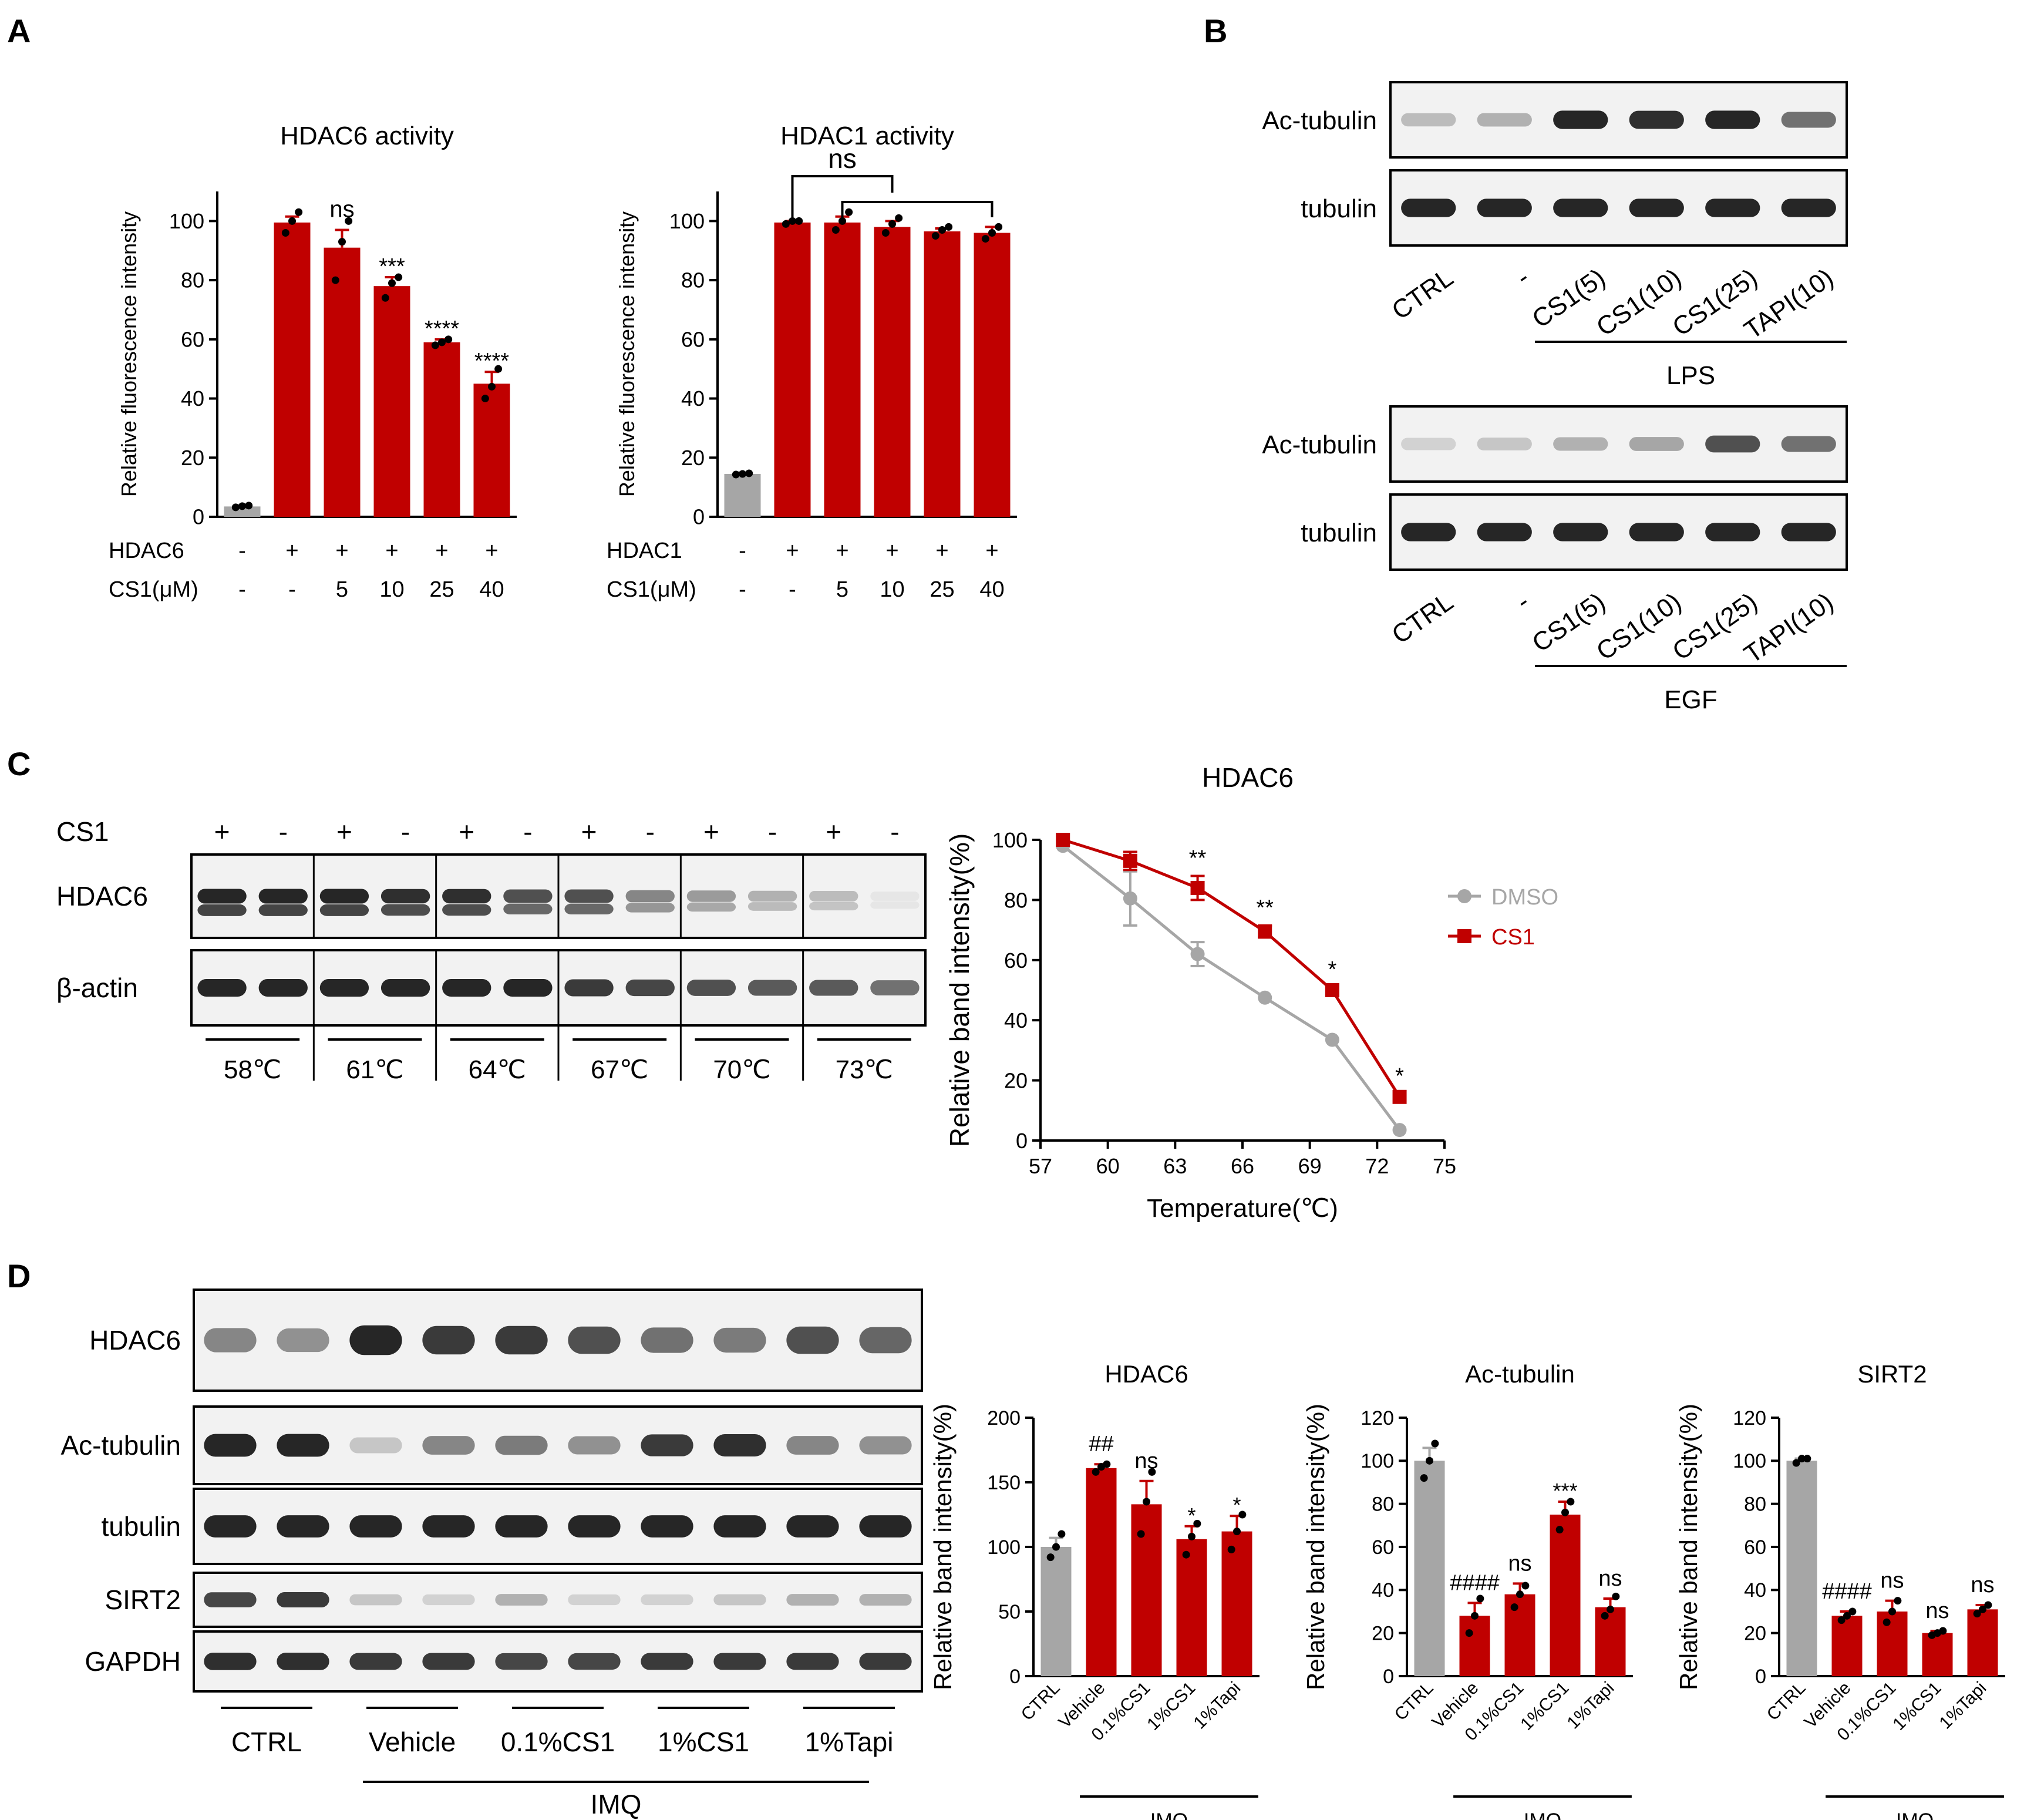  I want to click on y-tick-label: 40, so click(1016, 1020).